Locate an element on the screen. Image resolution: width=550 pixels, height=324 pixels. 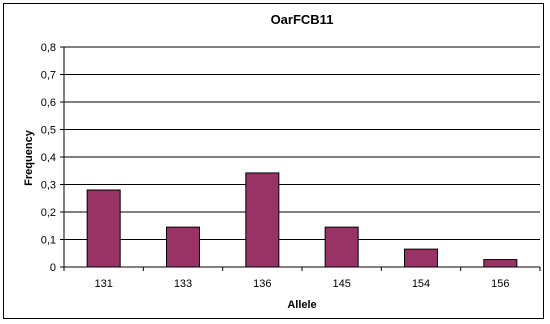
y-tick-label: 0,1 is located at coordinates (48, 241).